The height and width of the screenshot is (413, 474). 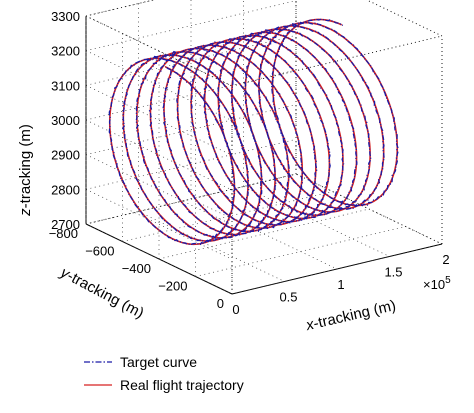 I want to click on legend-label-target-curve: Target curve, so click(x=158, y=362).